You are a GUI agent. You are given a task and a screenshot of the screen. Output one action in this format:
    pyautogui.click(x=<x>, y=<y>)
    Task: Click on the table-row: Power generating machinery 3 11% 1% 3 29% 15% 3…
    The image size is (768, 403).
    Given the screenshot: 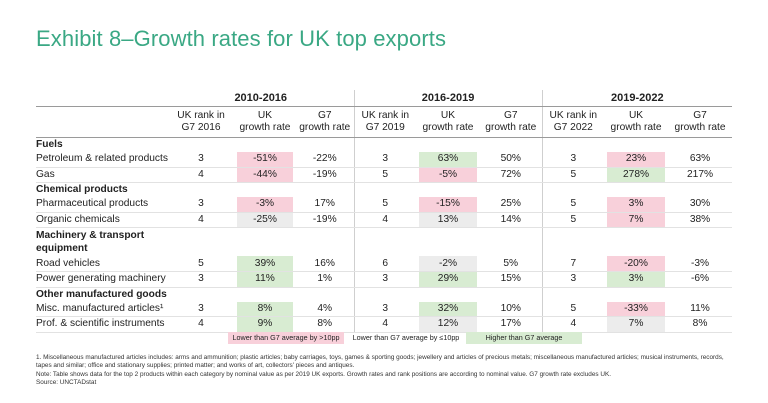 What is the action you would take?
    pyautogui.click(x=384, y=279)
    